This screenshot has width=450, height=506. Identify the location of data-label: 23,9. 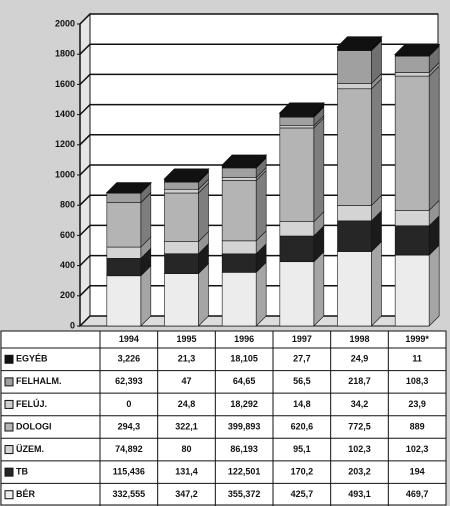
(417, 404).